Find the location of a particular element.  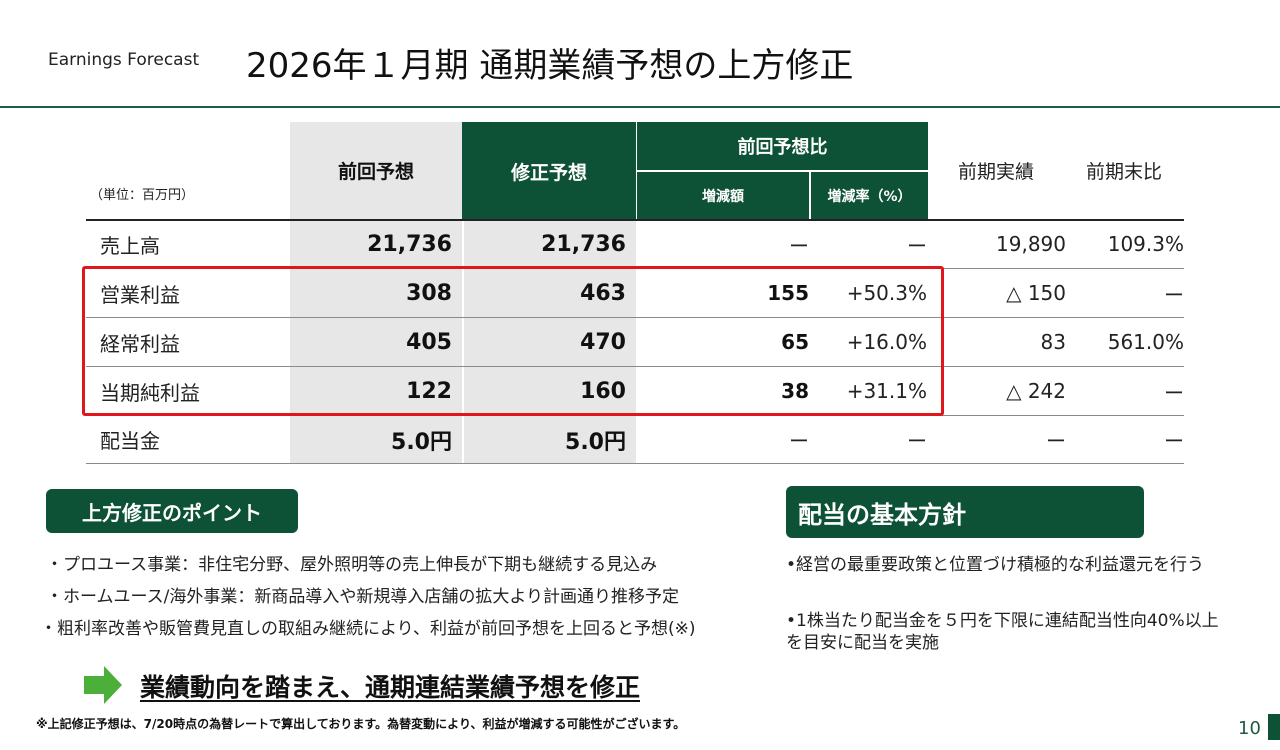

arrow-right-icon is located at coordinates (103, 685).